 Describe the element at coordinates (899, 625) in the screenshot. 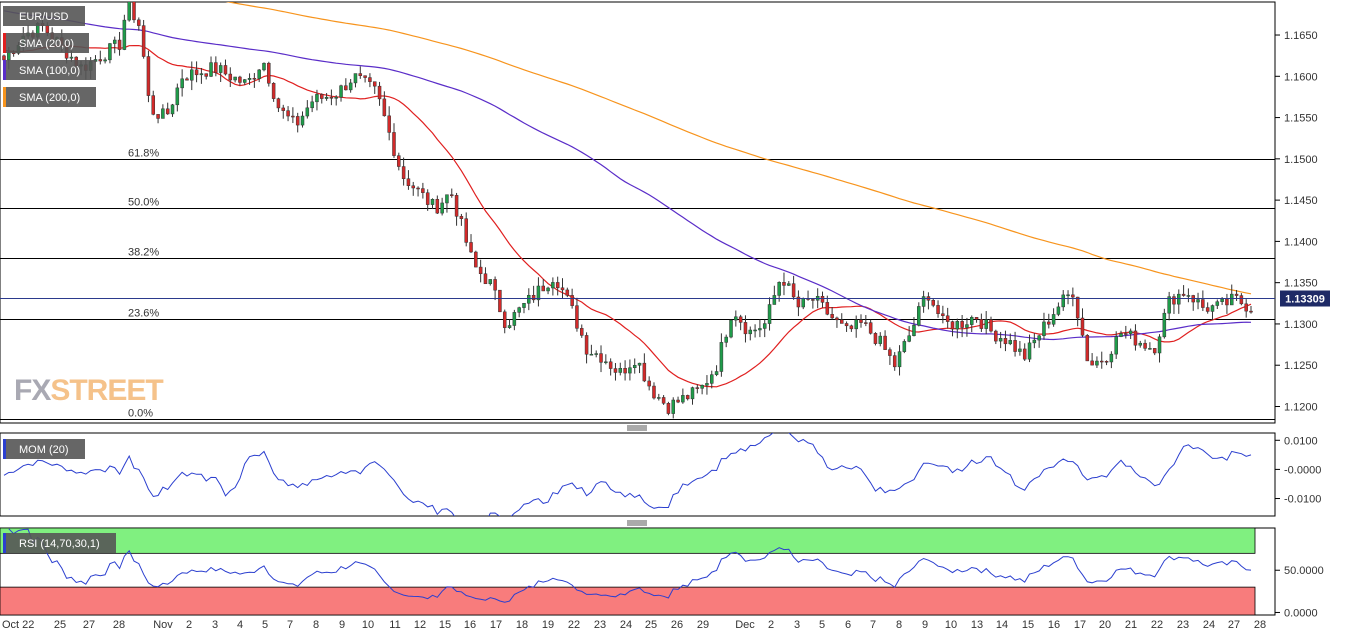

I see `x-tick-label: 8` at that location.